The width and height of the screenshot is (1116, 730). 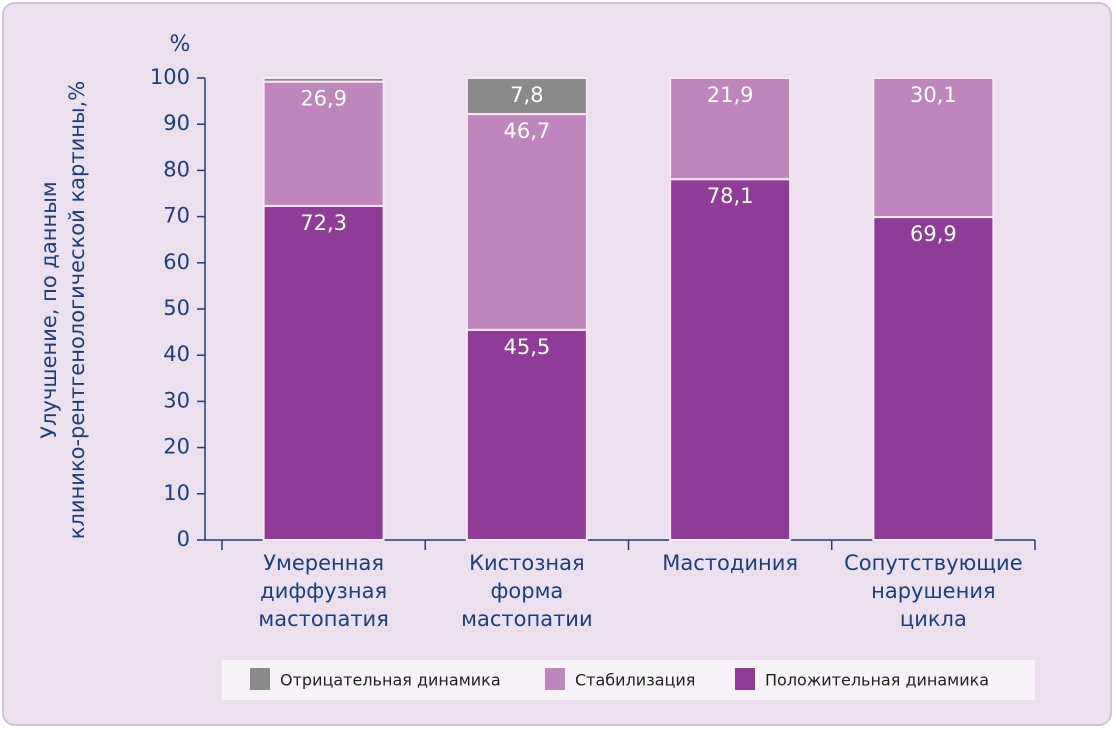 I want to click on x-tick-label-line: мастопатия, so click(x=323, y=619).